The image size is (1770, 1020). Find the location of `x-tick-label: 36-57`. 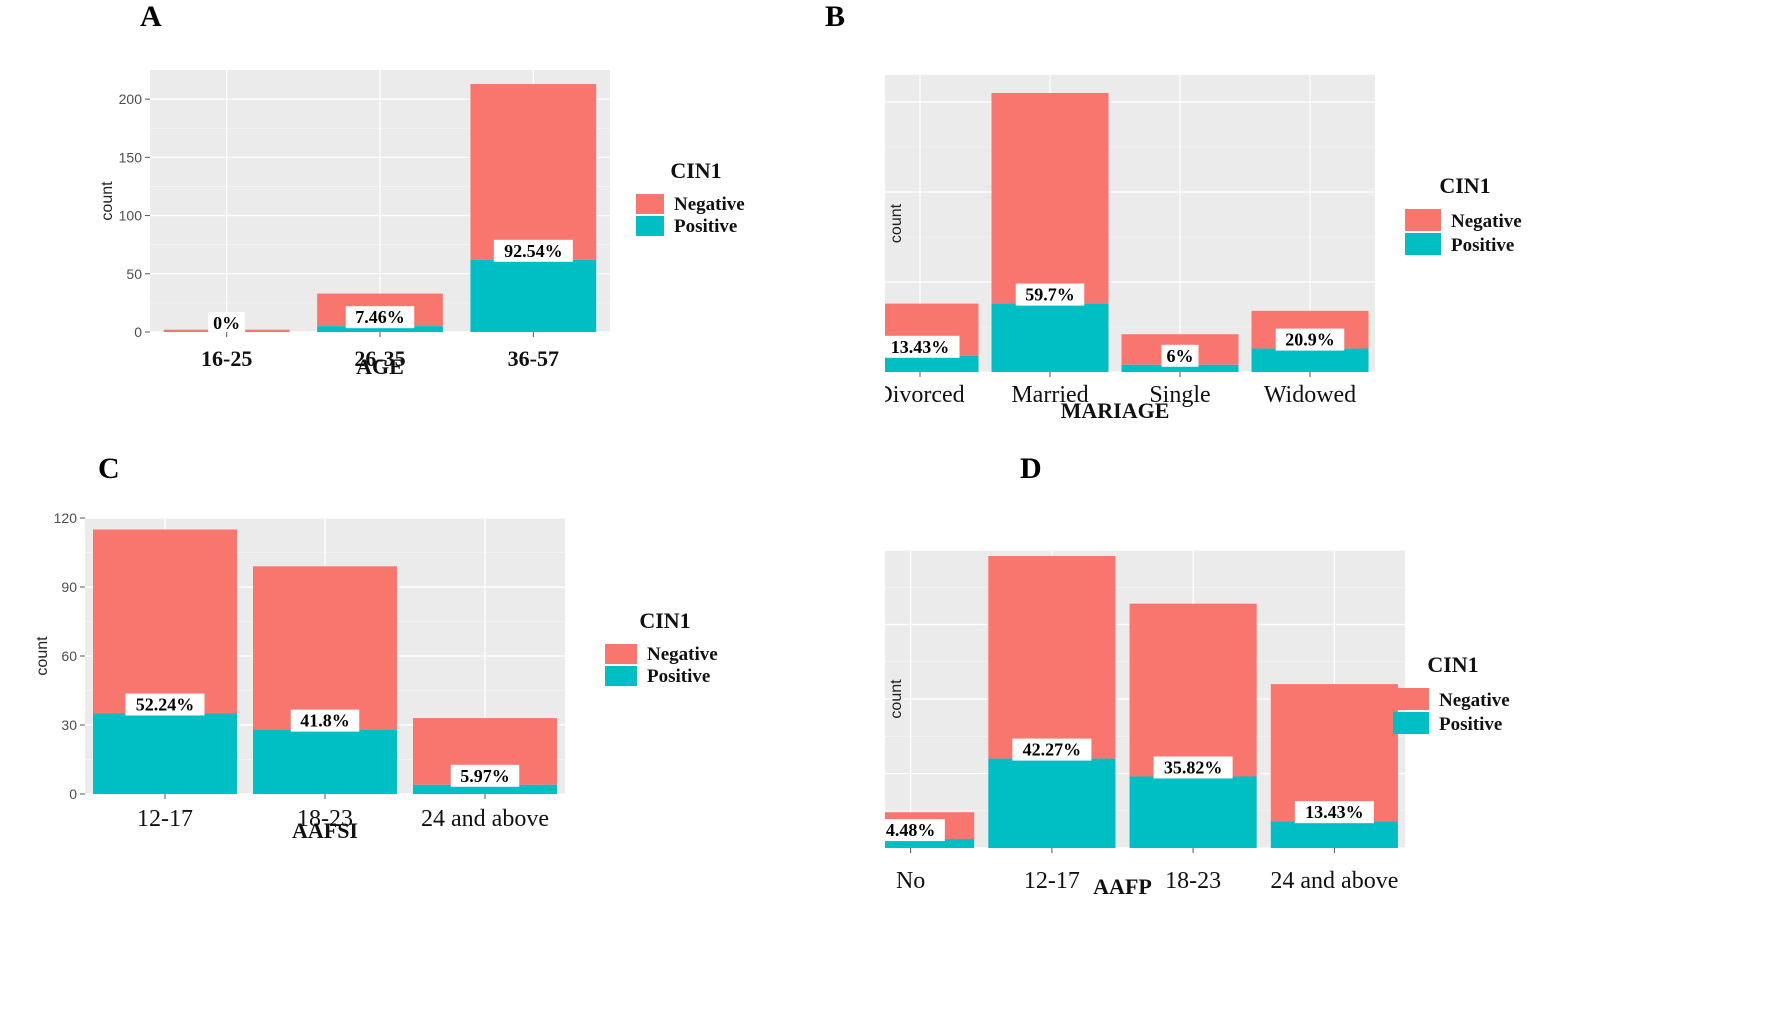

x-tick-label: 36-57 is located at coordinates (533, 358).